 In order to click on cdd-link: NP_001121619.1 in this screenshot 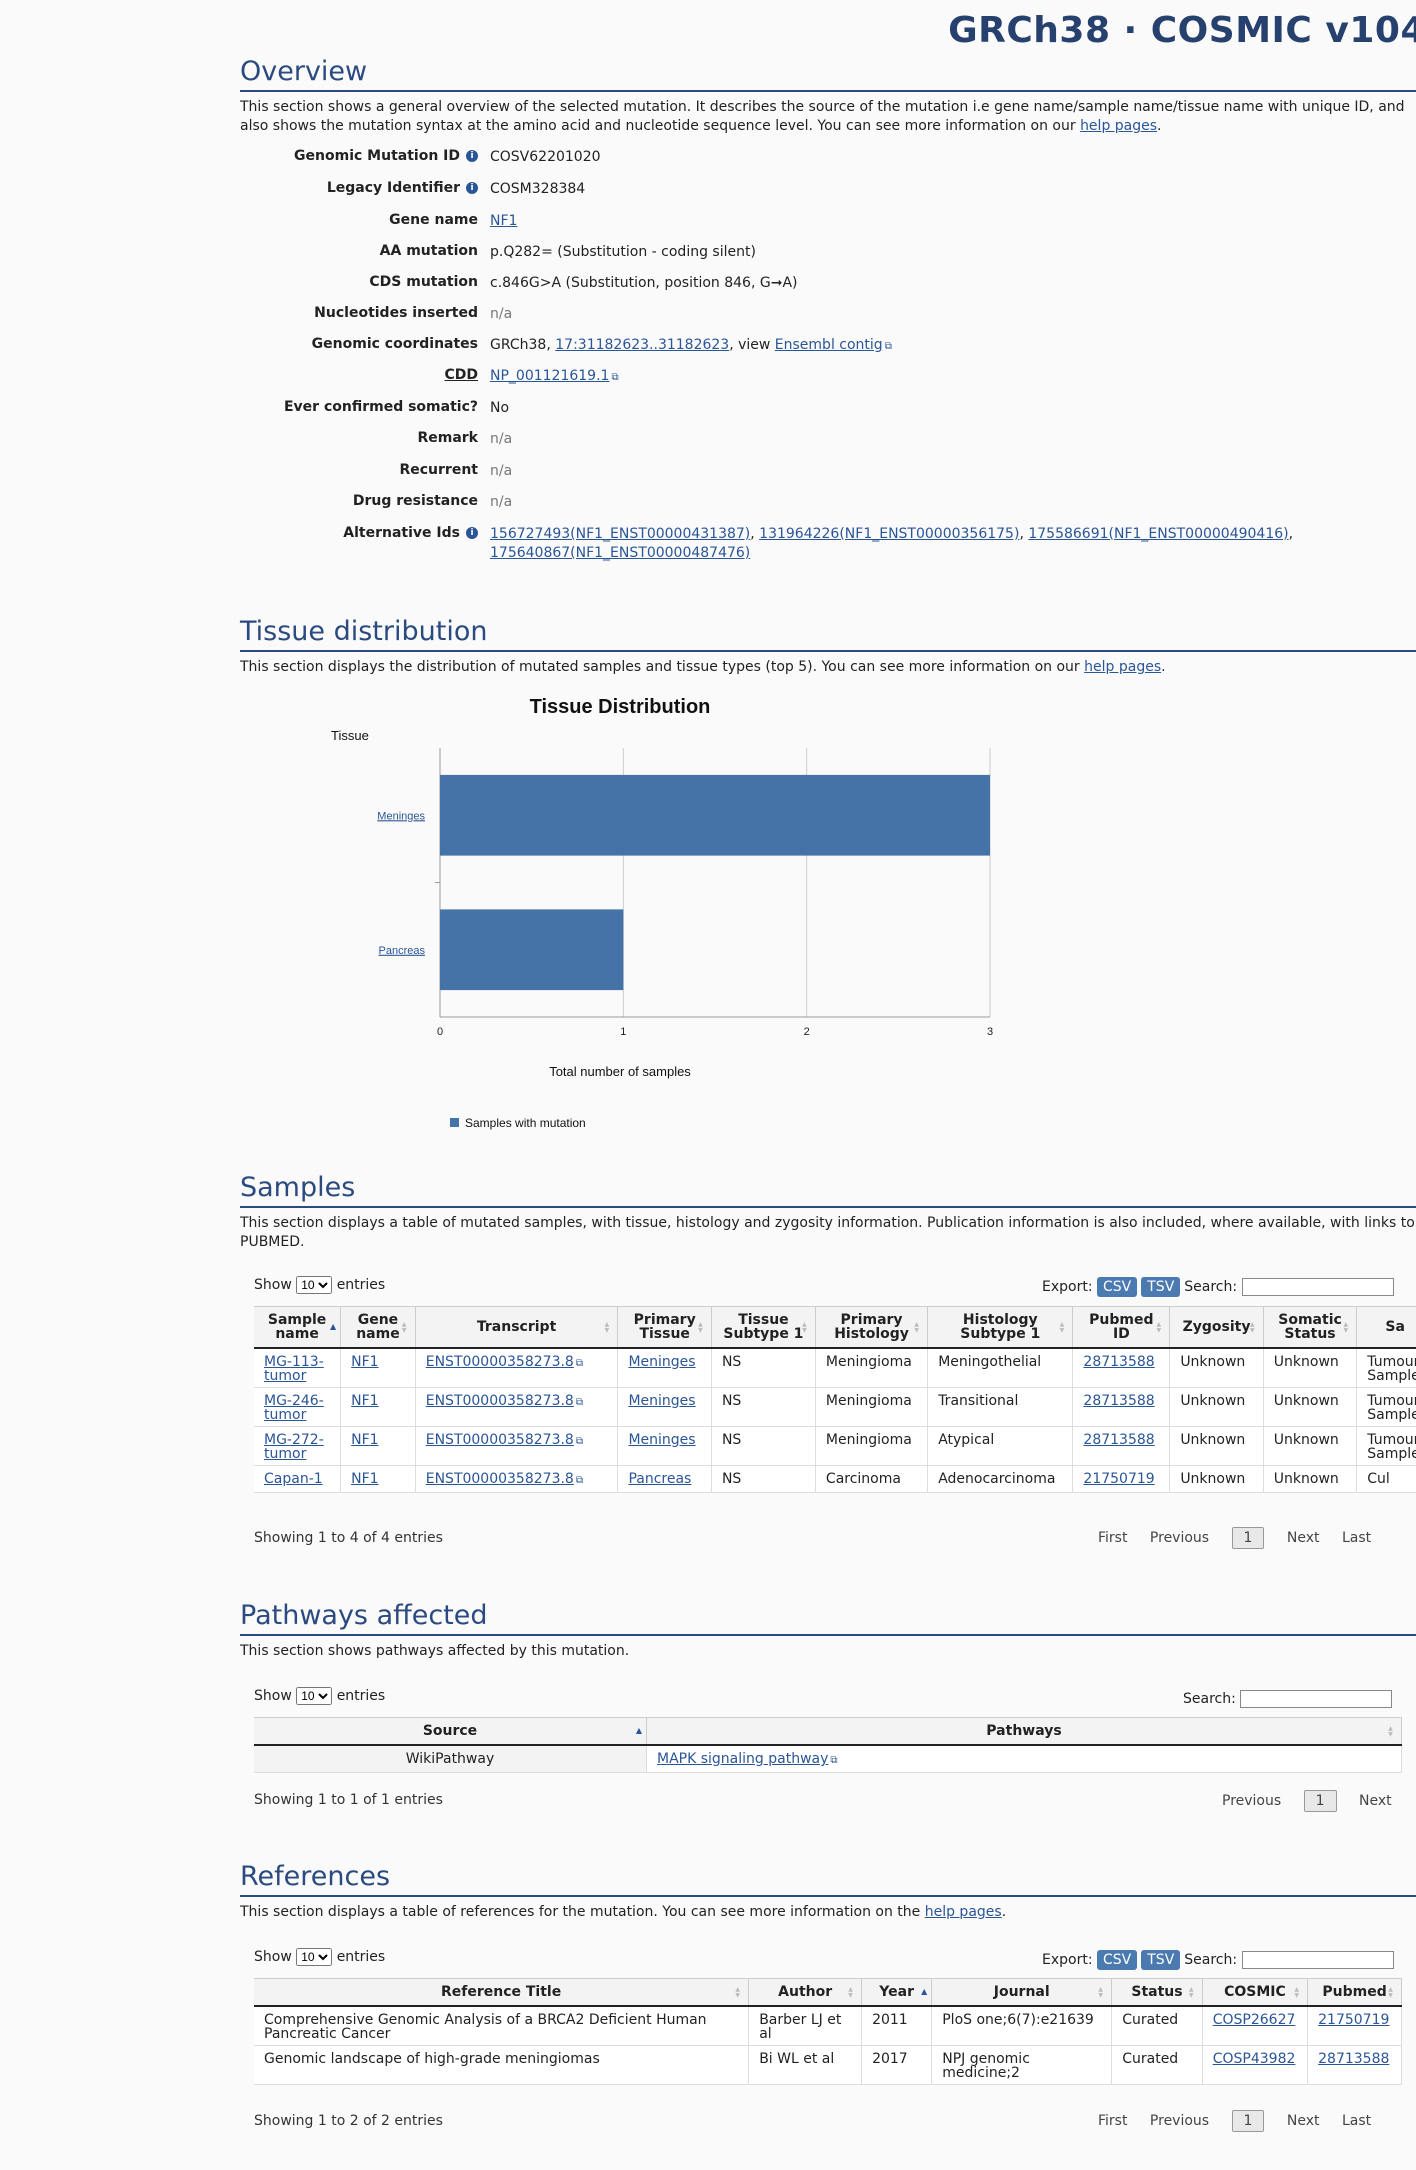, I will do `click(550, 376)`.